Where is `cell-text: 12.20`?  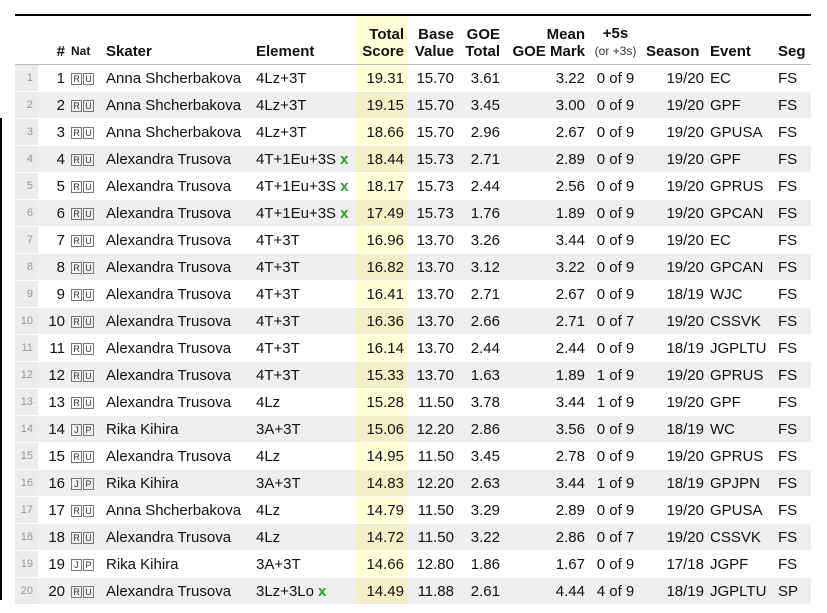 cell-text: 12.20 is located at coordinates (435, 429).